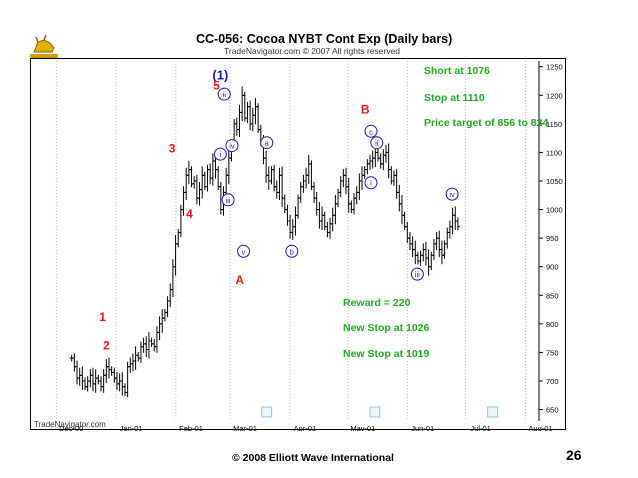 Image resolution: width=638 pixels, height=478 pixels. What do you see at coordinates (457, 71) in the screenshot?
I see `note-short: Short at 1076` at bounding box center [457, 71].